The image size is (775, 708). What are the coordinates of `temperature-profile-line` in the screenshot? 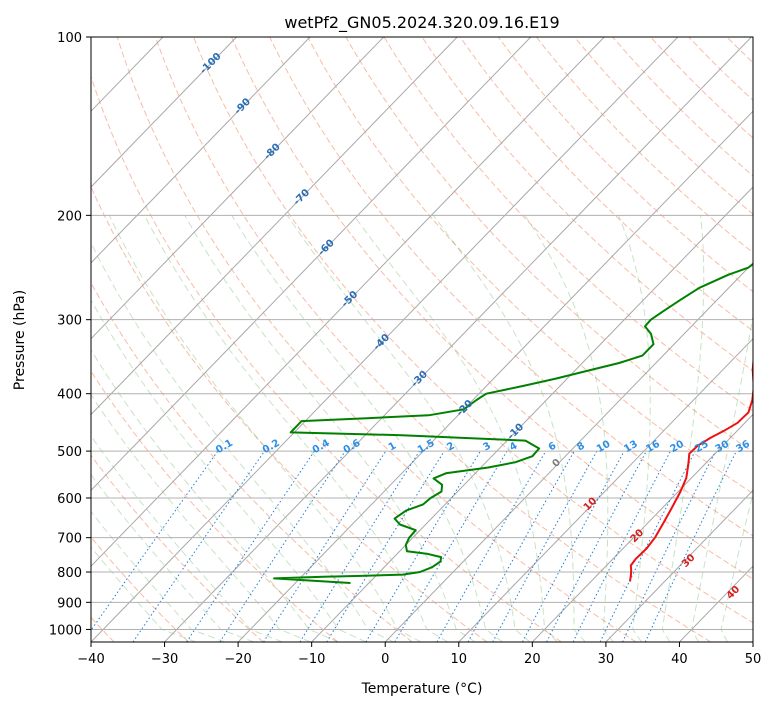 It's located at (691, 468).